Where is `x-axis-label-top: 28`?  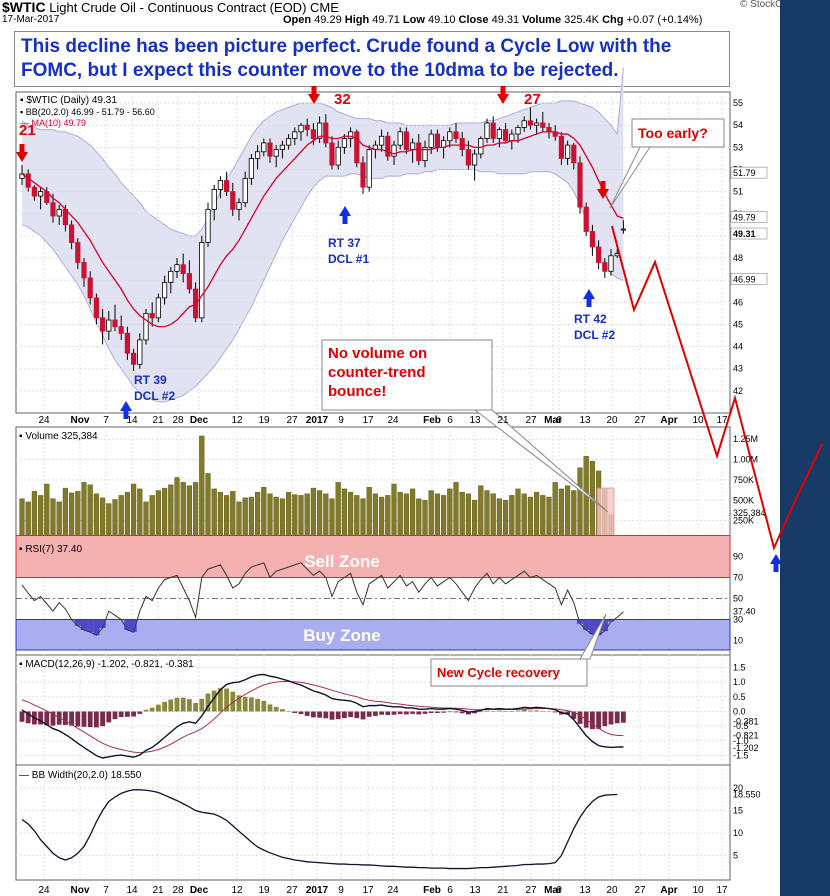 x-axis-label-top: 28 is located at coordinates (178, 420).